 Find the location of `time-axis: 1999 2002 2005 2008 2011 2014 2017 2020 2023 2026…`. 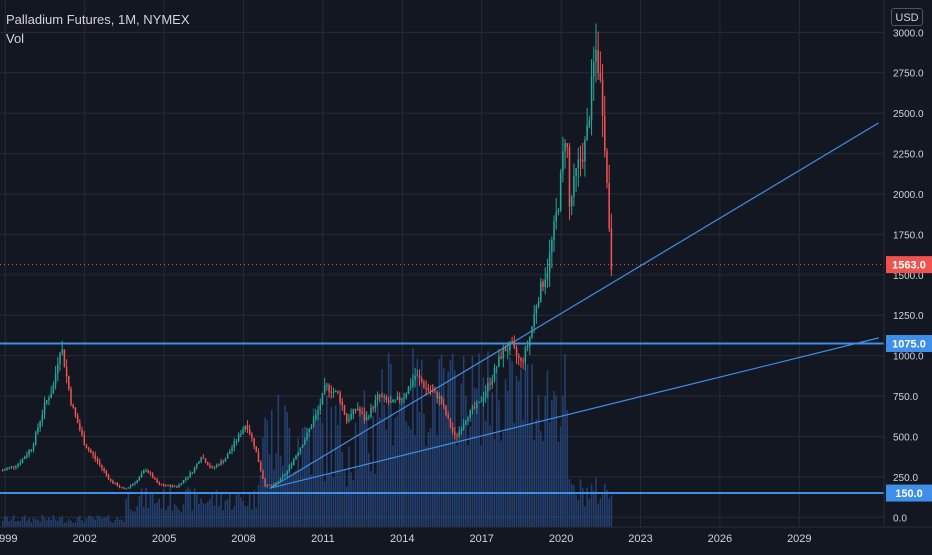

time-axis: 1999 2002 2005 2008 2011 2014 2017 2020 2023 2026… is located at coordinates (406, 539).